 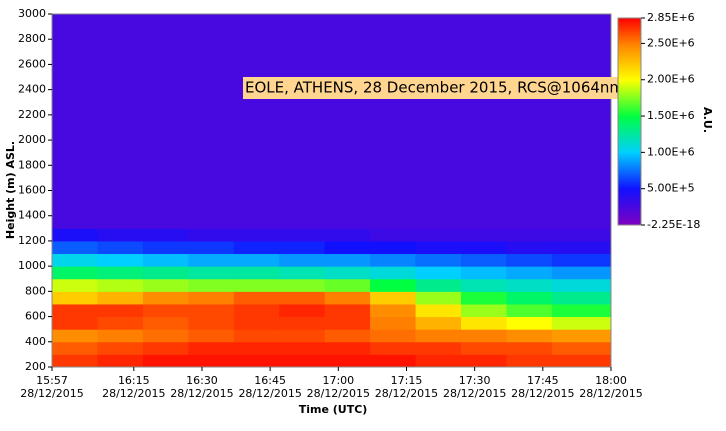 What do you see at coordinates (32, 13) in the screenshot?
I see `y-tick-label: 3000` at bounding box center [32, 13].